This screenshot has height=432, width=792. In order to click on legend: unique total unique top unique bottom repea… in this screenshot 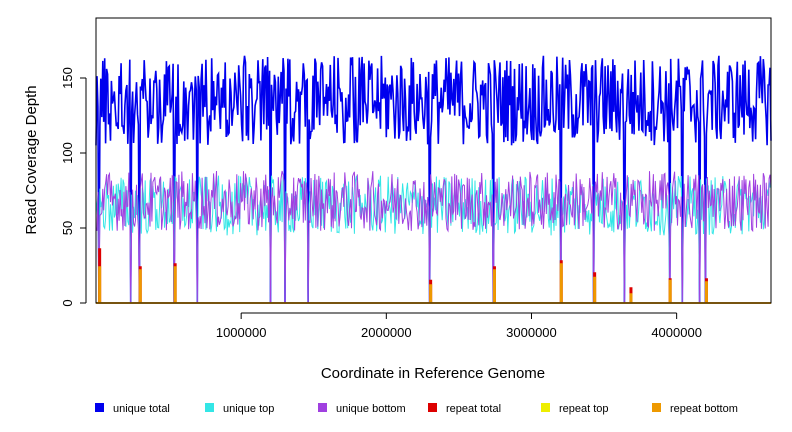, I will do `click(416, 409)`.